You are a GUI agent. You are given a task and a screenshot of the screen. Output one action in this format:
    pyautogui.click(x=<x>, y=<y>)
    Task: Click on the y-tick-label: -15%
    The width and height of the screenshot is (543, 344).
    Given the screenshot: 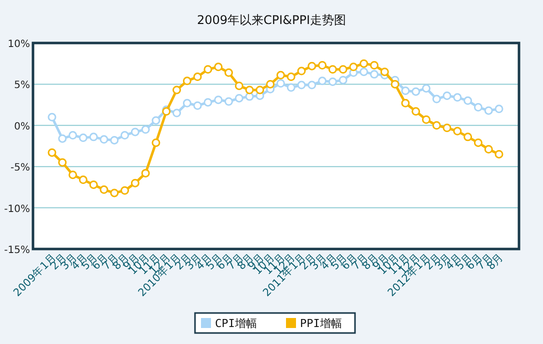 What is the action you would take?
    pyautogui.click(x=17, y=250)
    